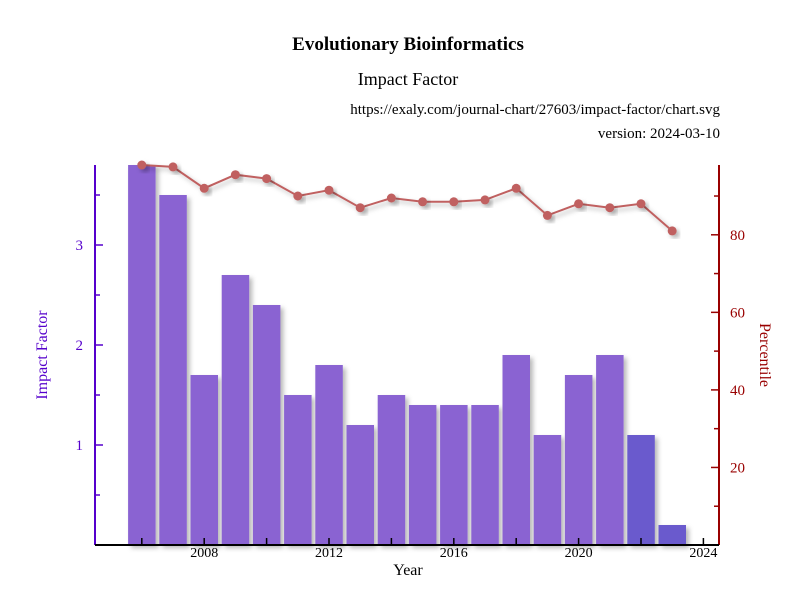 The image size is (800, 600). Describe the element at coordinates (42, 355) in the screenshot. I see `y-axis-left-label: Impact Factor` at that location.